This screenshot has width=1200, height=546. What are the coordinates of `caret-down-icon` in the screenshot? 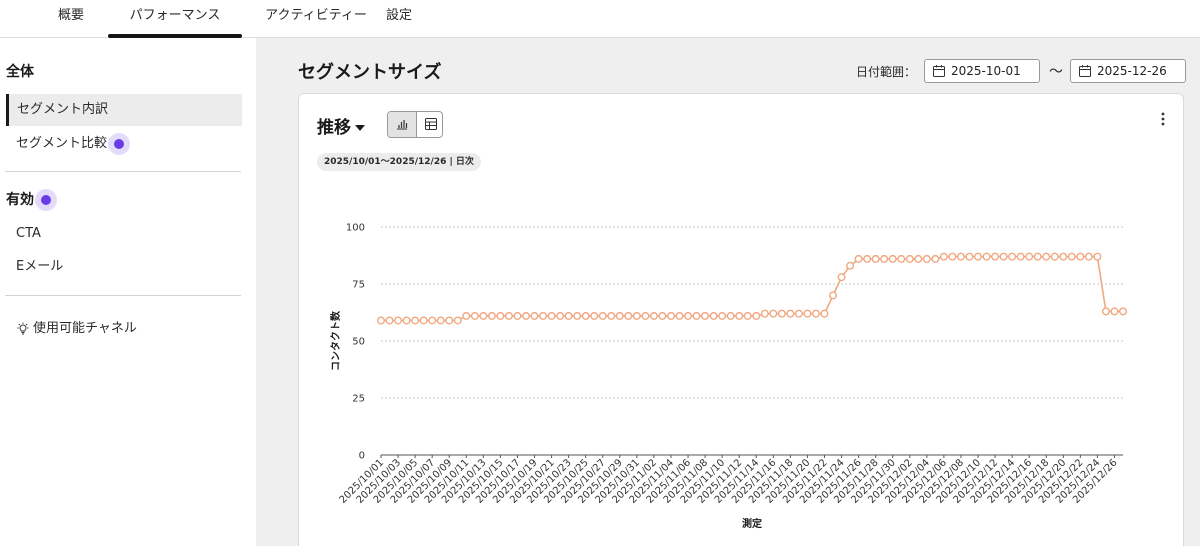 It's located at (360, 128).